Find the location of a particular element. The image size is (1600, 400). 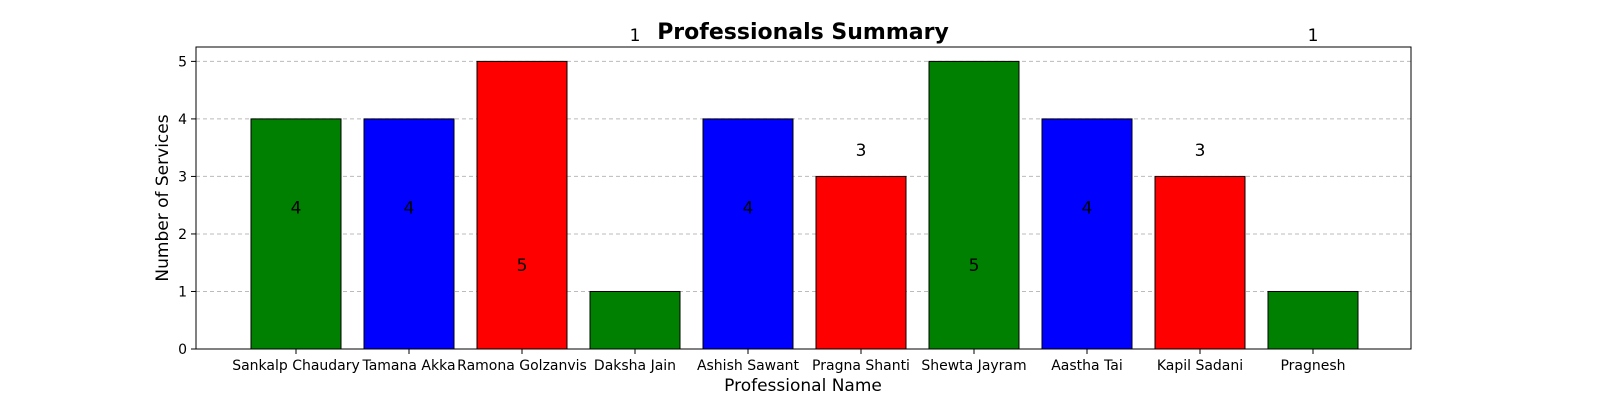

y-axis-ticks: 0 1 2 3 4 5 is located at coordinates (187, 206).